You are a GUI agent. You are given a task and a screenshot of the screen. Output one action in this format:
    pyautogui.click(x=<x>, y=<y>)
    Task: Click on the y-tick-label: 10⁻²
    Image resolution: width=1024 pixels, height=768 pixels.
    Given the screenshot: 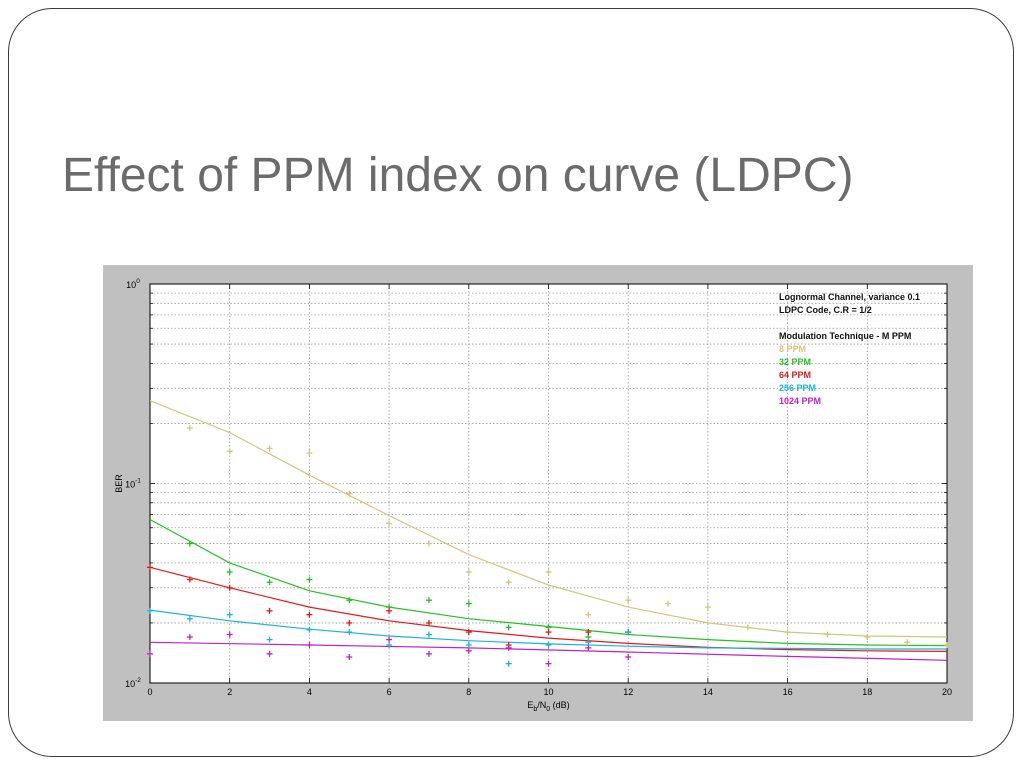 What is the action you would take?
    pyautogui.click(x=133, y=683)
    